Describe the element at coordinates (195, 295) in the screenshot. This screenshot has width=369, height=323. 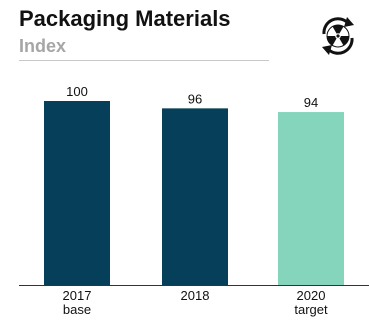
I see `x-tick-label: 2018` at that location.